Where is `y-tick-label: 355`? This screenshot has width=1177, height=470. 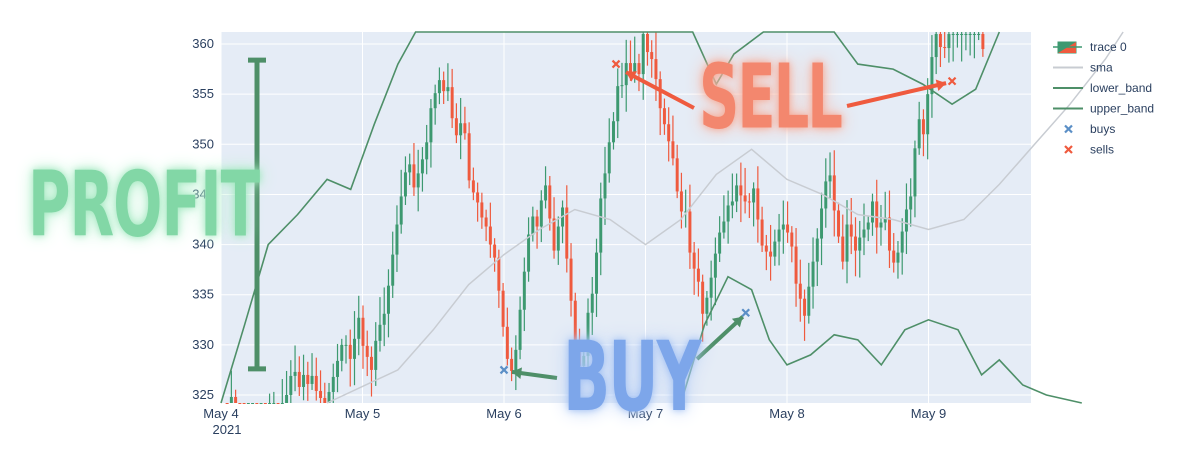
y-tick-label: 355 is located at coordinates (203, 93).